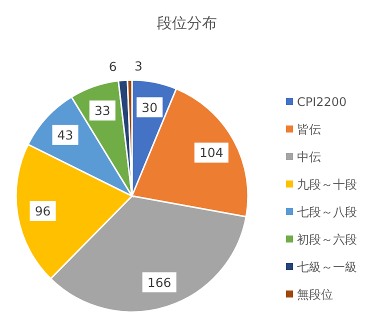  I want to click on data-label: 96, so click(42, 211).